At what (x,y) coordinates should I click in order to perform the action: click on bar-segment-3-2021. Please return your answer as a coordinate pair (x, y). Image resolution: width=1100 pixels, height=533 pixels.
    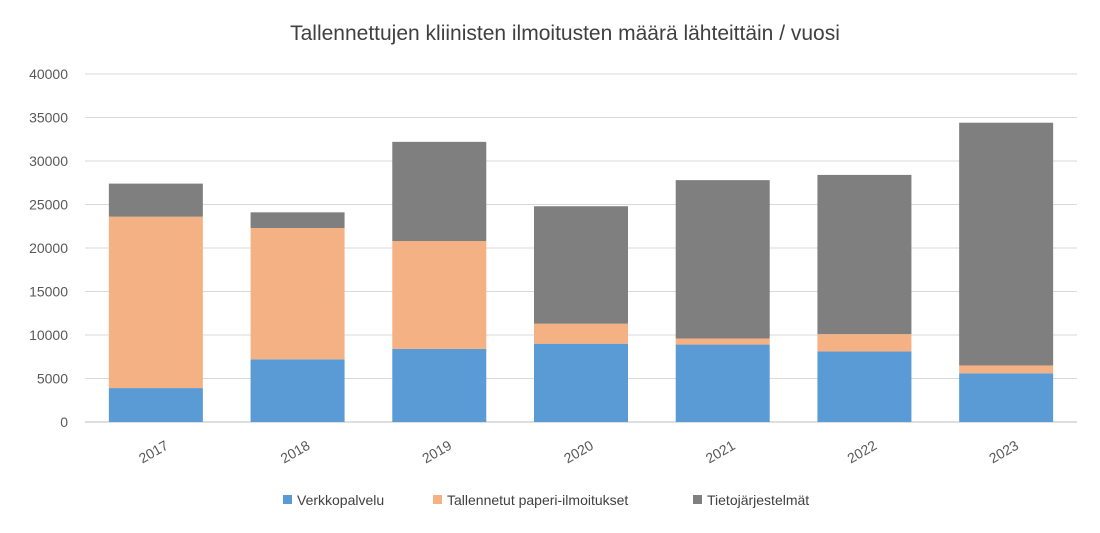
    Looking at the image, I should click on (722, 259).